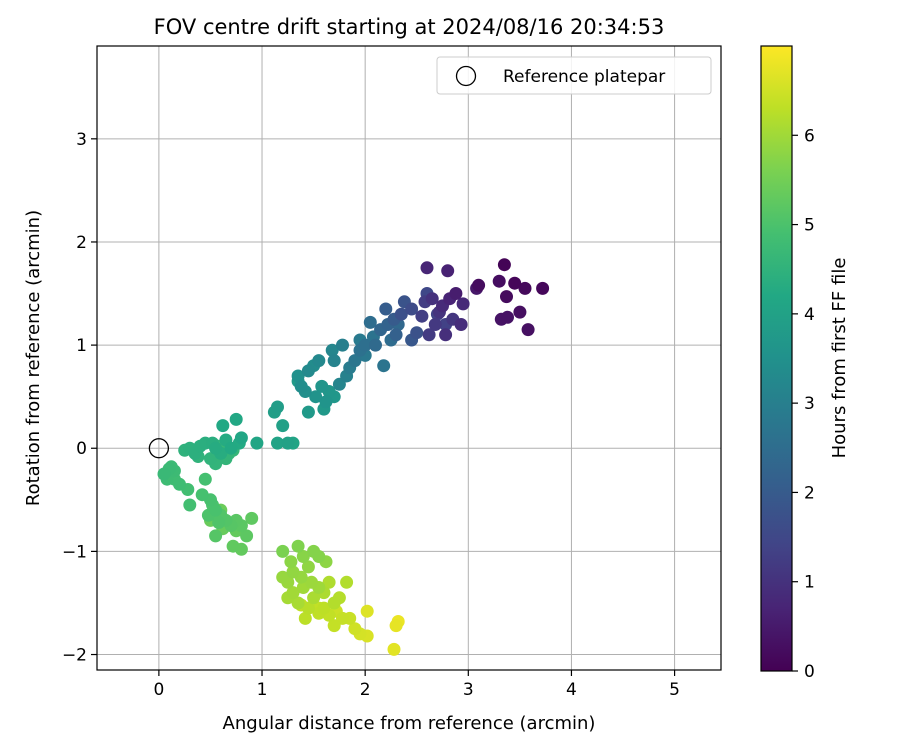 This screenshot has height=754, width=900. I want to click on colorbar-tick-label: 0, so click(809, 672).